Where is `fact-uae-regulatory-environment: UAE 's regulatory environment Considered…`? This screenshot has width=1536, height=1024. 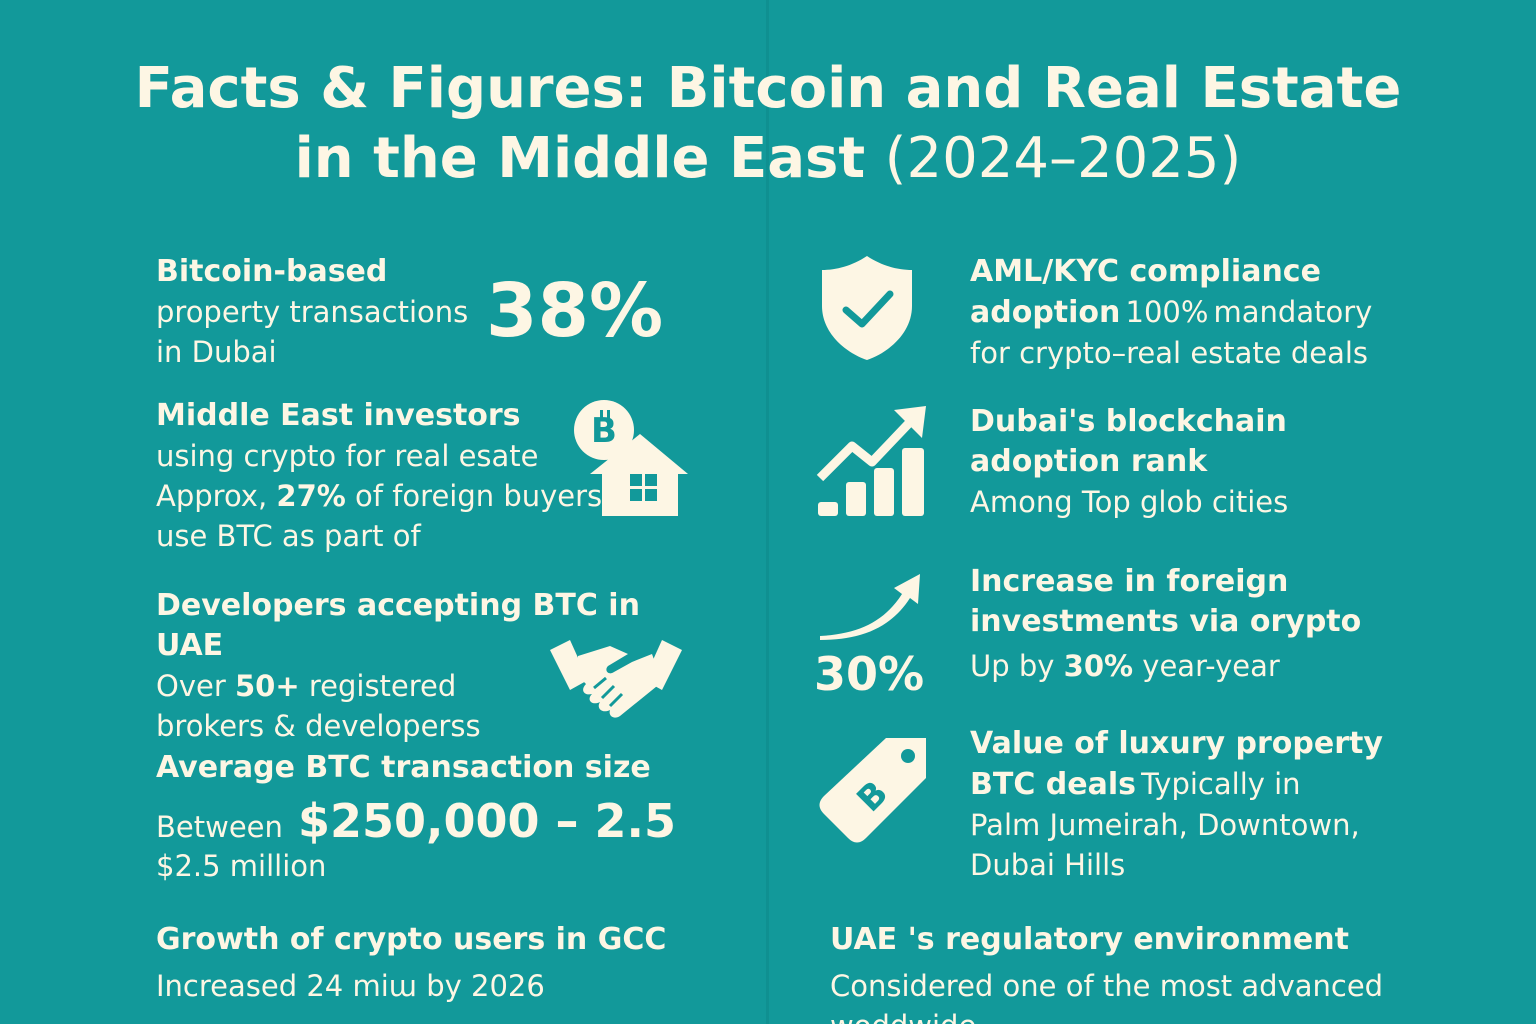
fact-uae-regulatory-environment: UAE 's regulatory environment Considered… is located at coordinates (1170, 972).